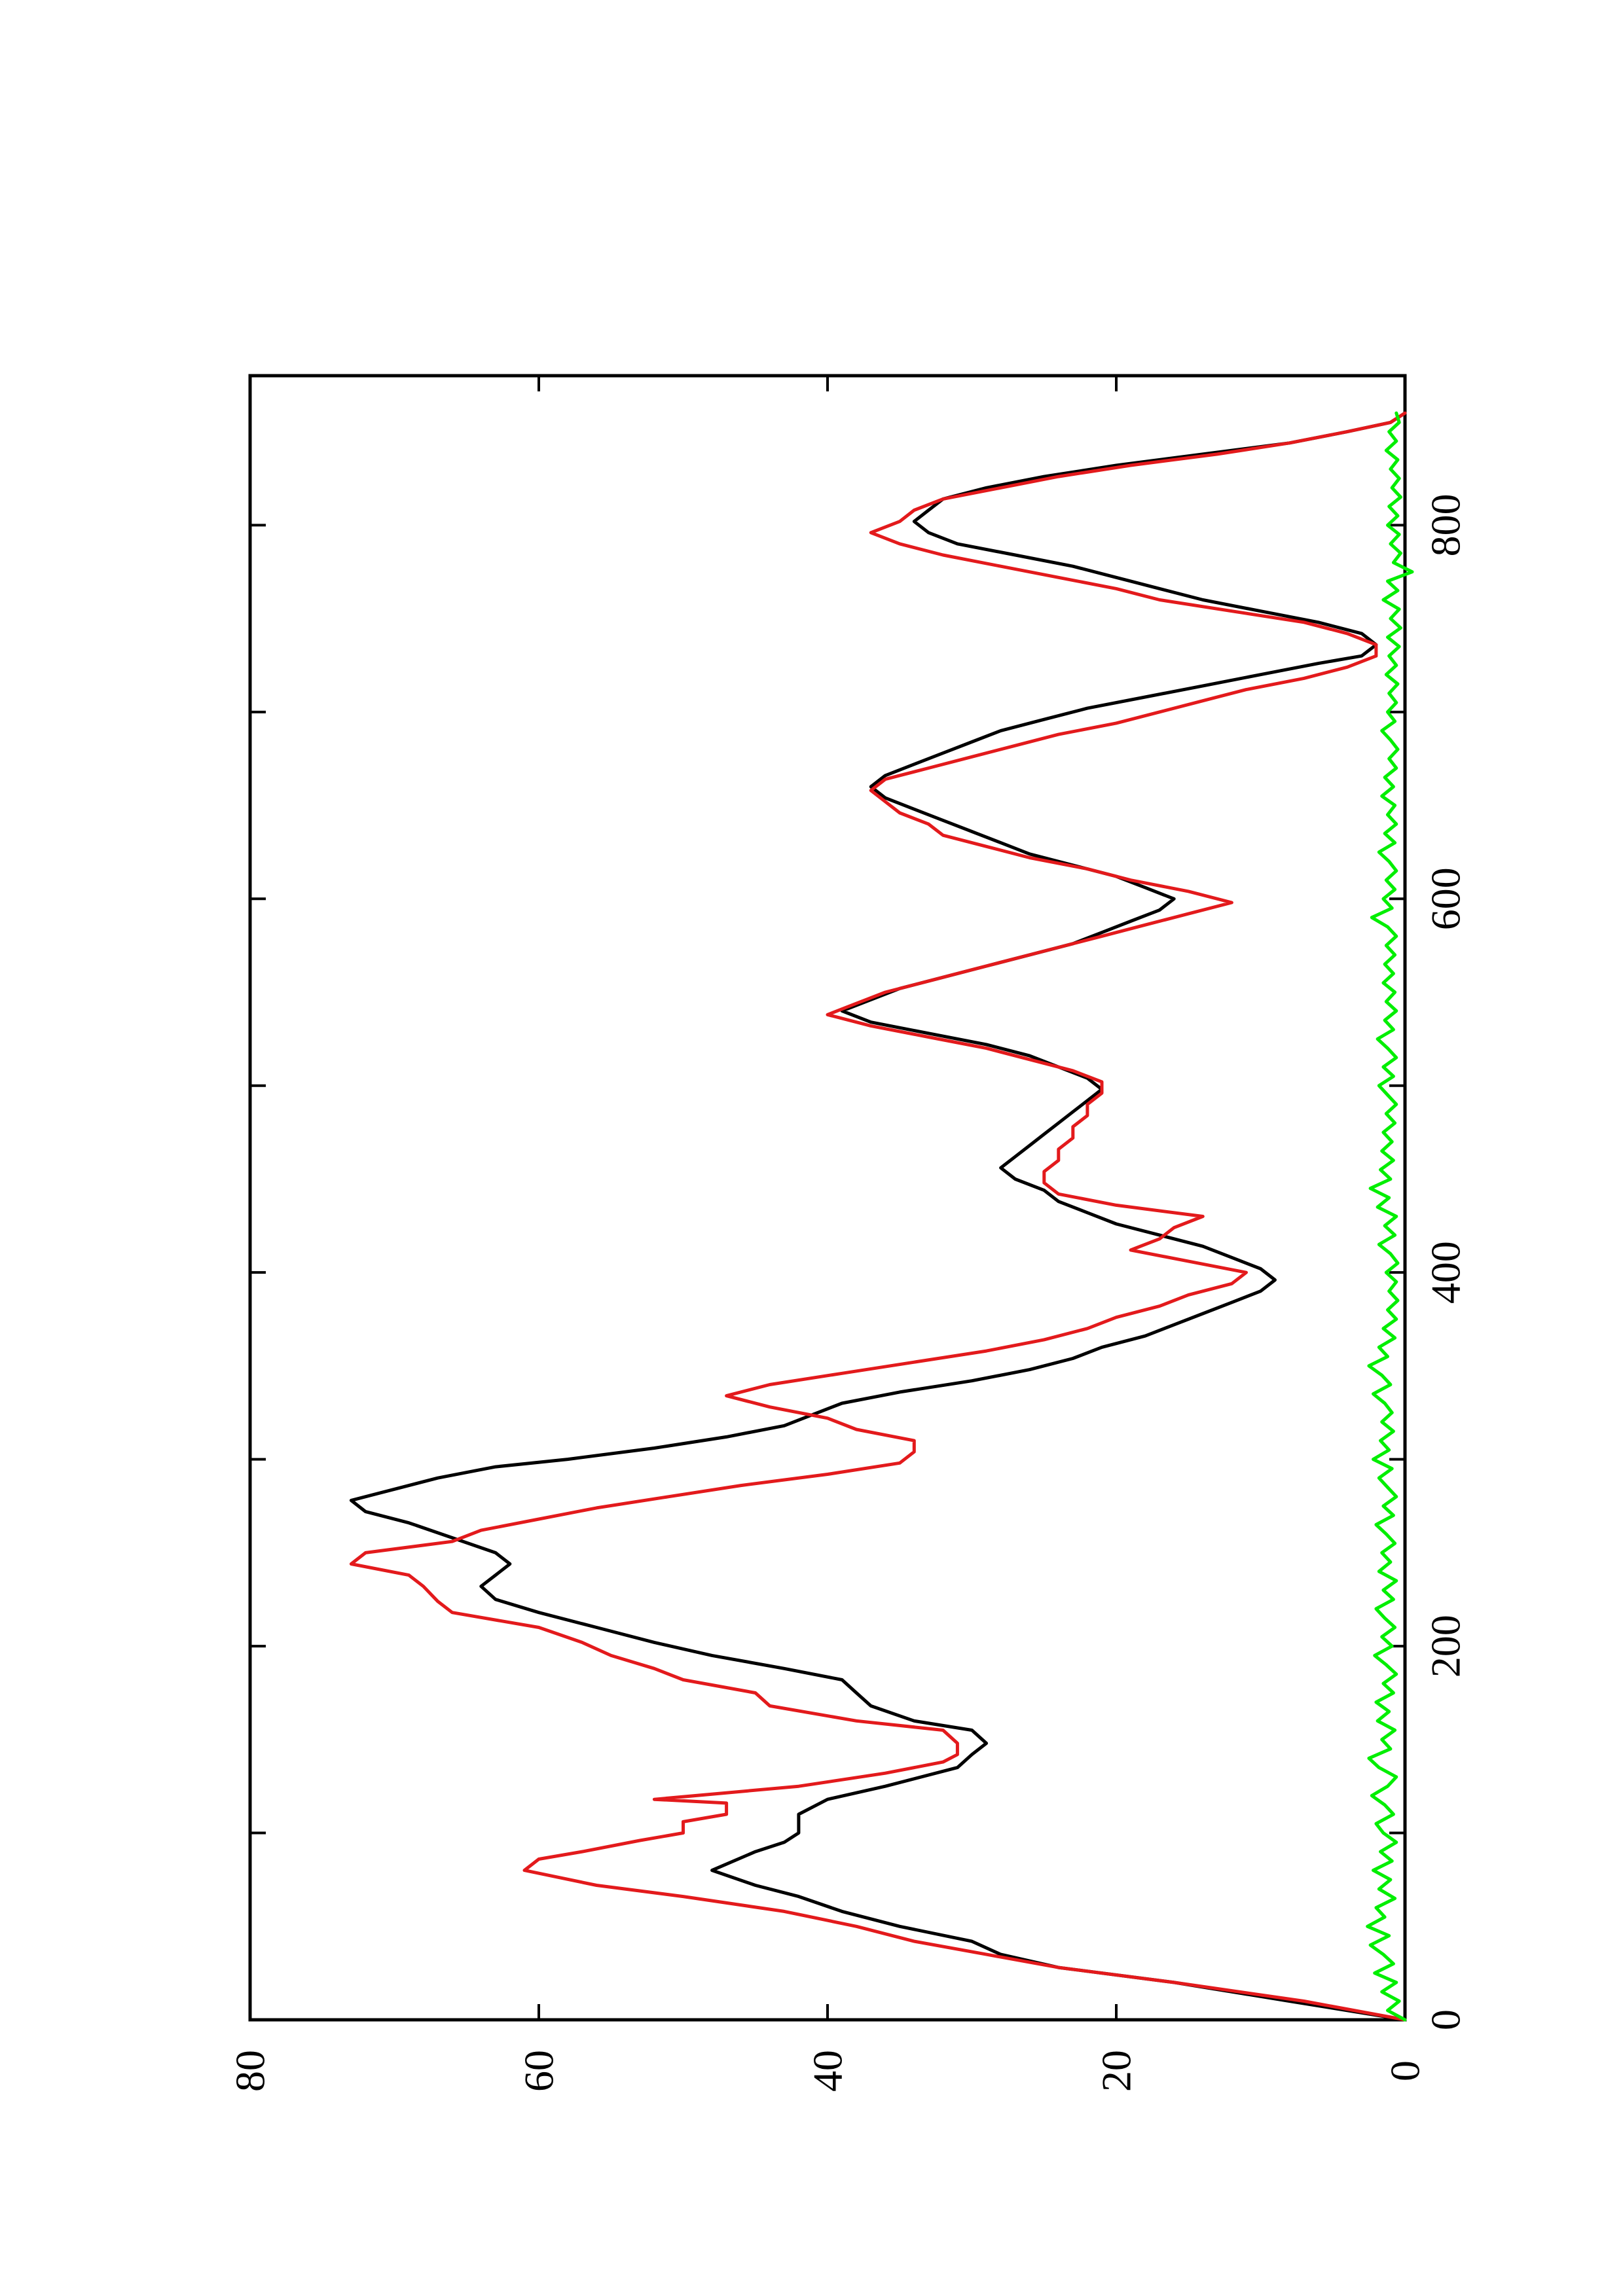 The height and width of the screenshot is (2296, 1623). I want to click on x-tick-label: 800, so click(1446, 524).